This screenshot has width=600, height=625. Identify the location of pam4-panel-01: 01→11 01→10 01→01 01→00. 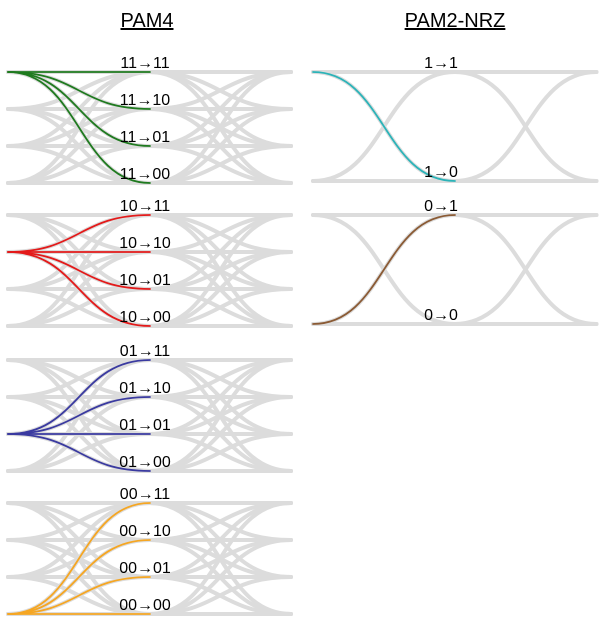
(149, 408).